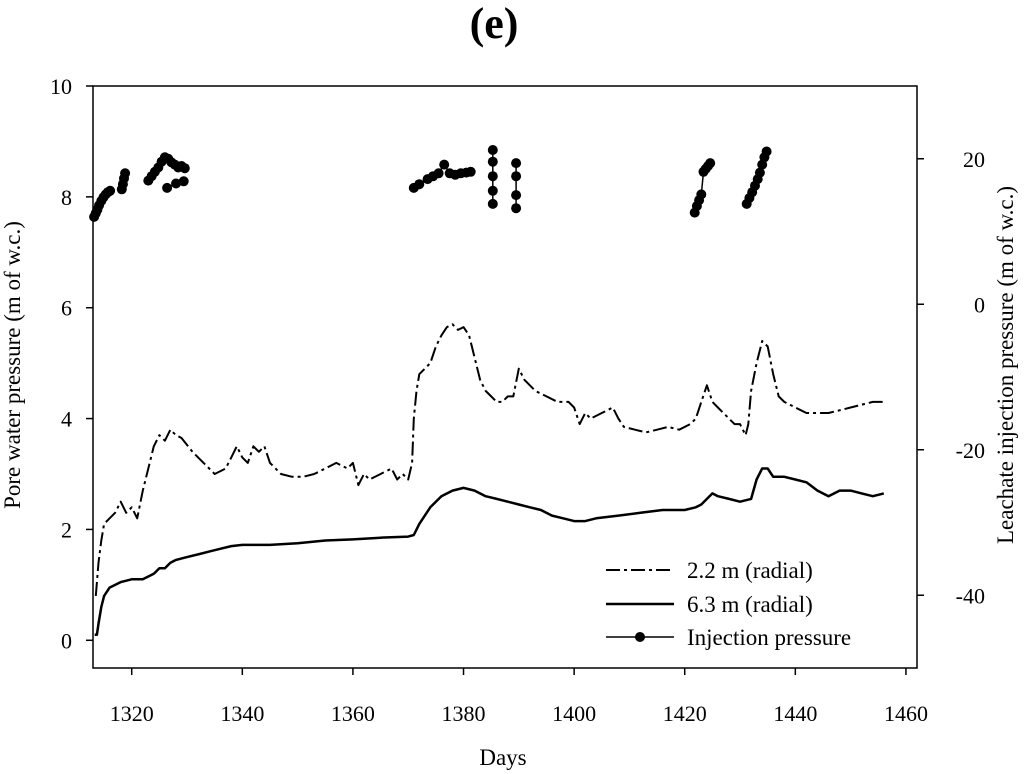 This screenshot has width=1024, height=774. What do you see at coordinates (71, 363) in the screenshot?
I see `y-axis-left: 0 2 4 6 8 10` at bounding box center [71, 363].